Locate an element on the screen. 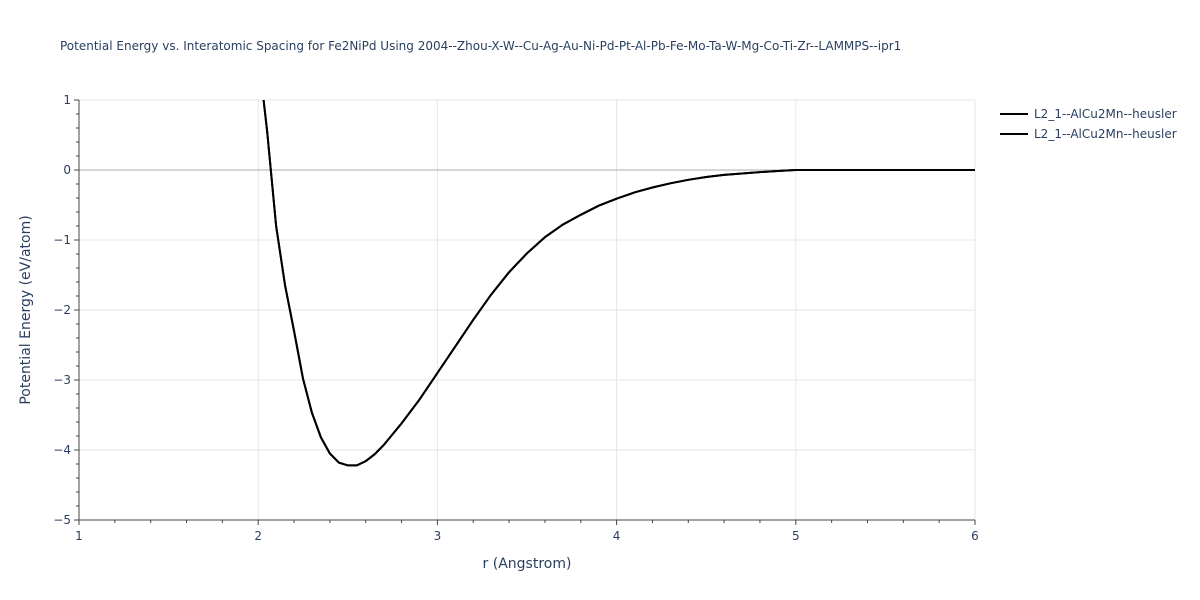 The width and height of the screenshot is (1200, 600). y-tick-label: −1 is located at coordinates (62, 240).